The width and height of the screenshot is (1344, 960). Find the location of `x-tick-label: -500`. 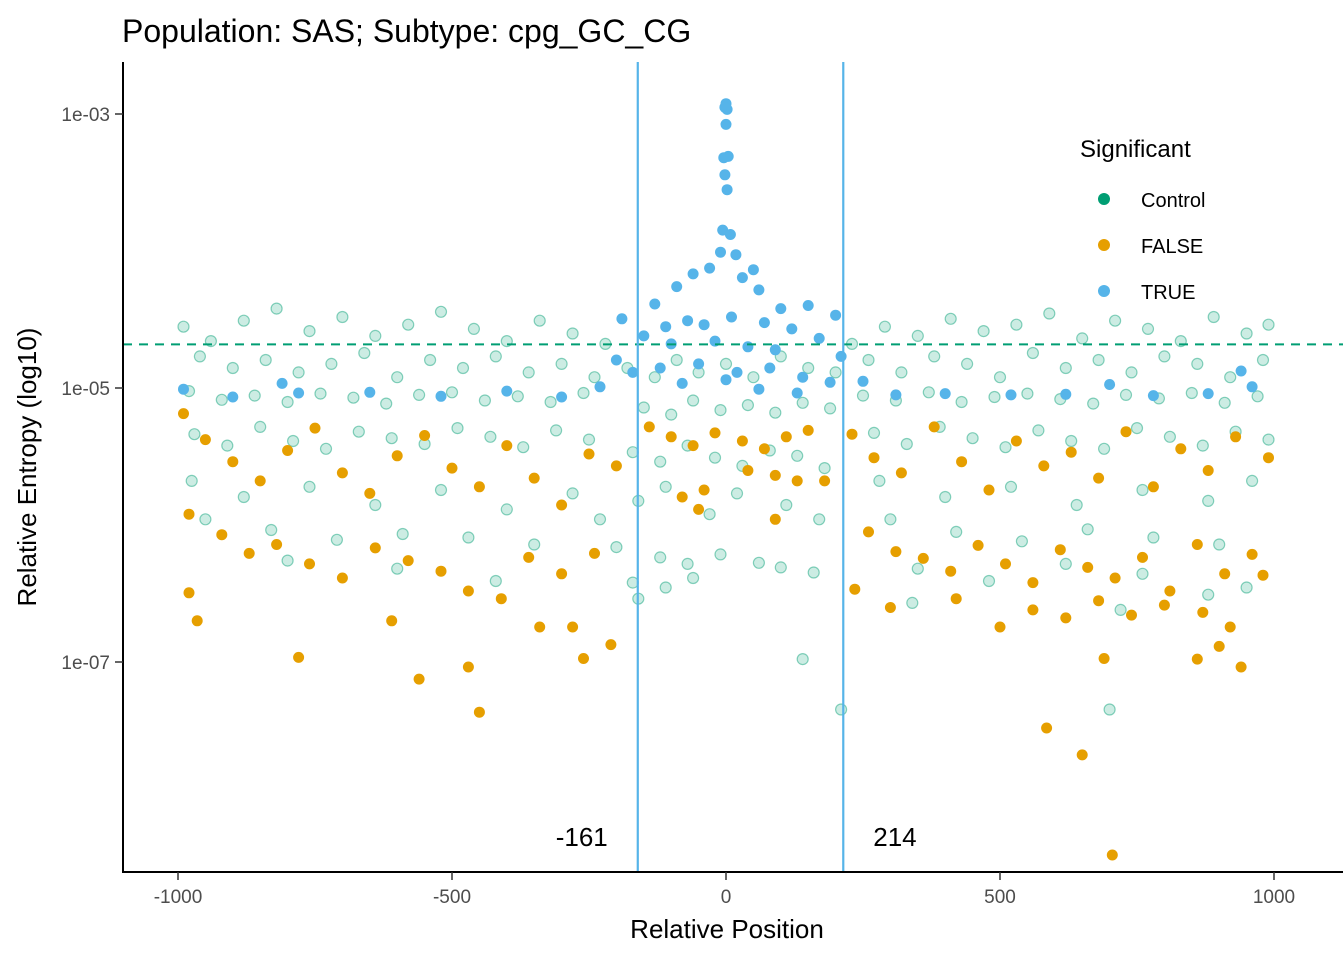

x-tick-label: -500 is located at coordinates (452, 897).